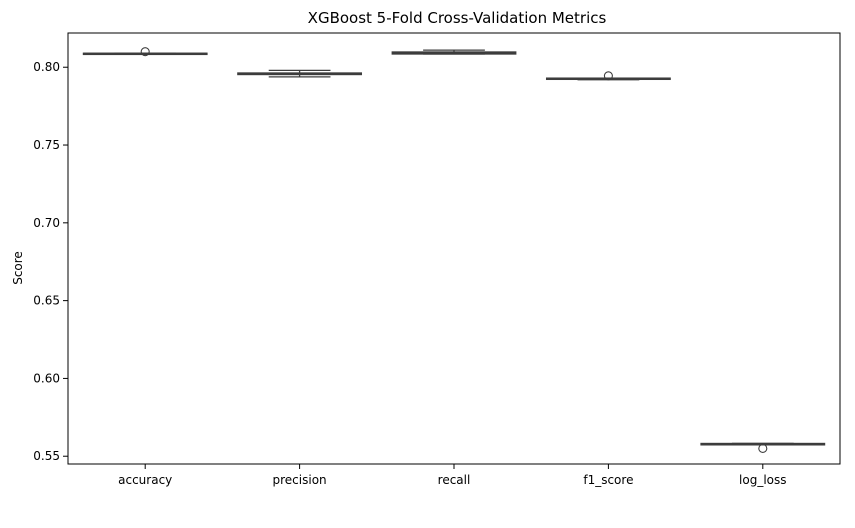  I want to click on y-tick-label: 0.70, so click(46, 223).